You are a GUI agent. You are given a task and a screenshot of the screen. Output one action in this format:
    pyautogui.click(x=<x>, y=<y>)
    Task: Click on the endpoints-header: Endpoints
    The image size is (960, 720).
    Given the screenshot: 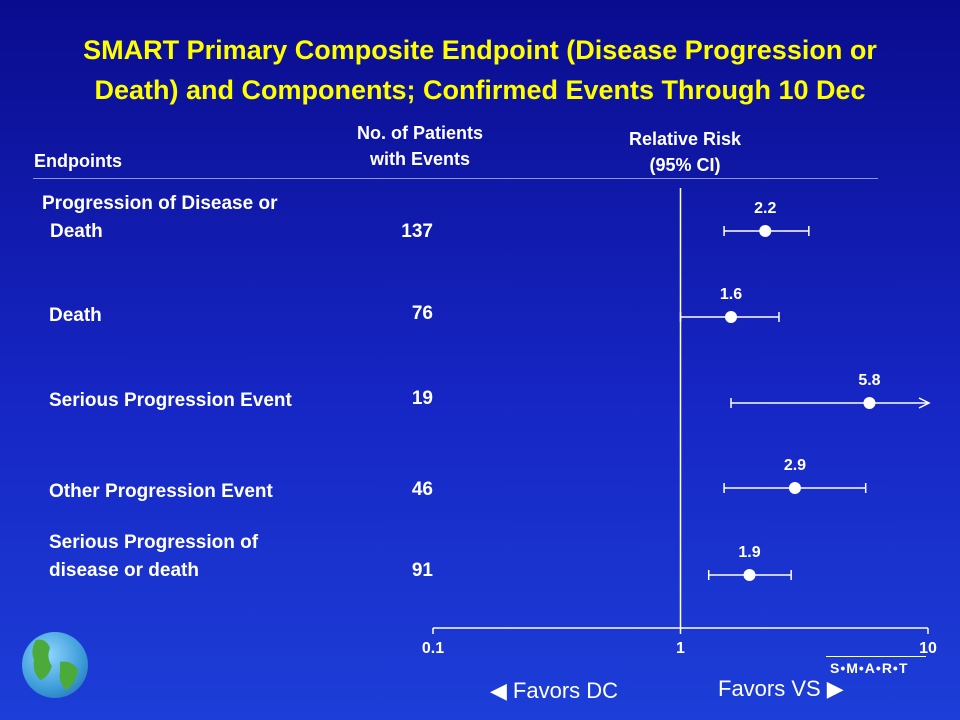 What is the action you would take?
    pyautogui.click(x=78, y=161)
    